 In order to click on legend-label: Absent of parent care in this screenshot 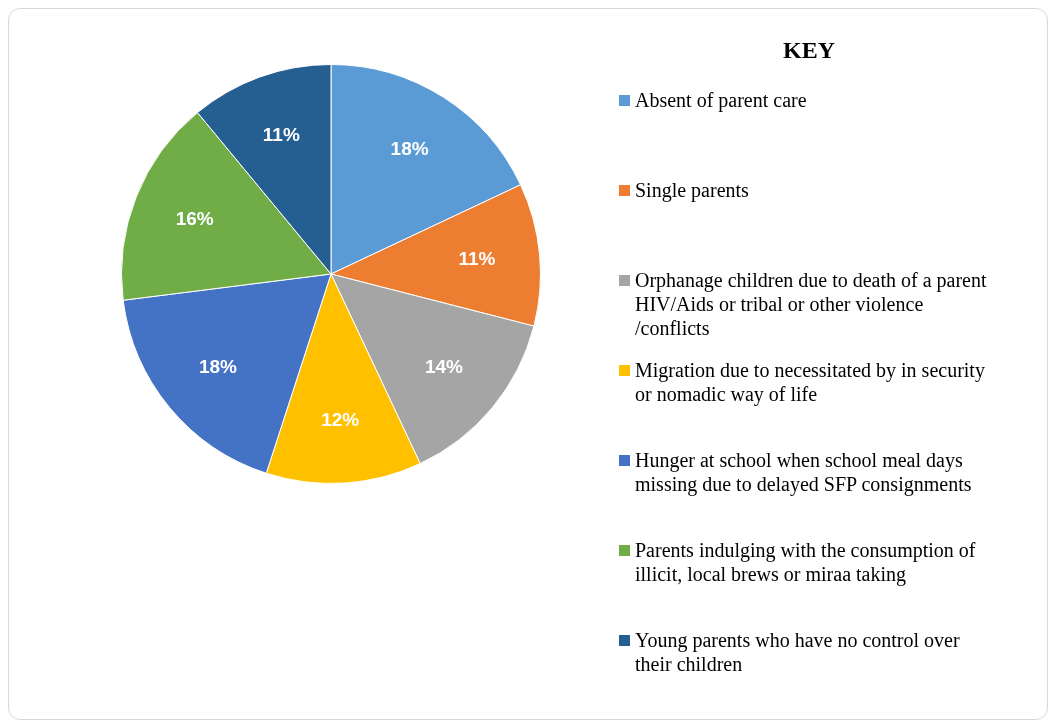, I will do `click(721, 100)`.